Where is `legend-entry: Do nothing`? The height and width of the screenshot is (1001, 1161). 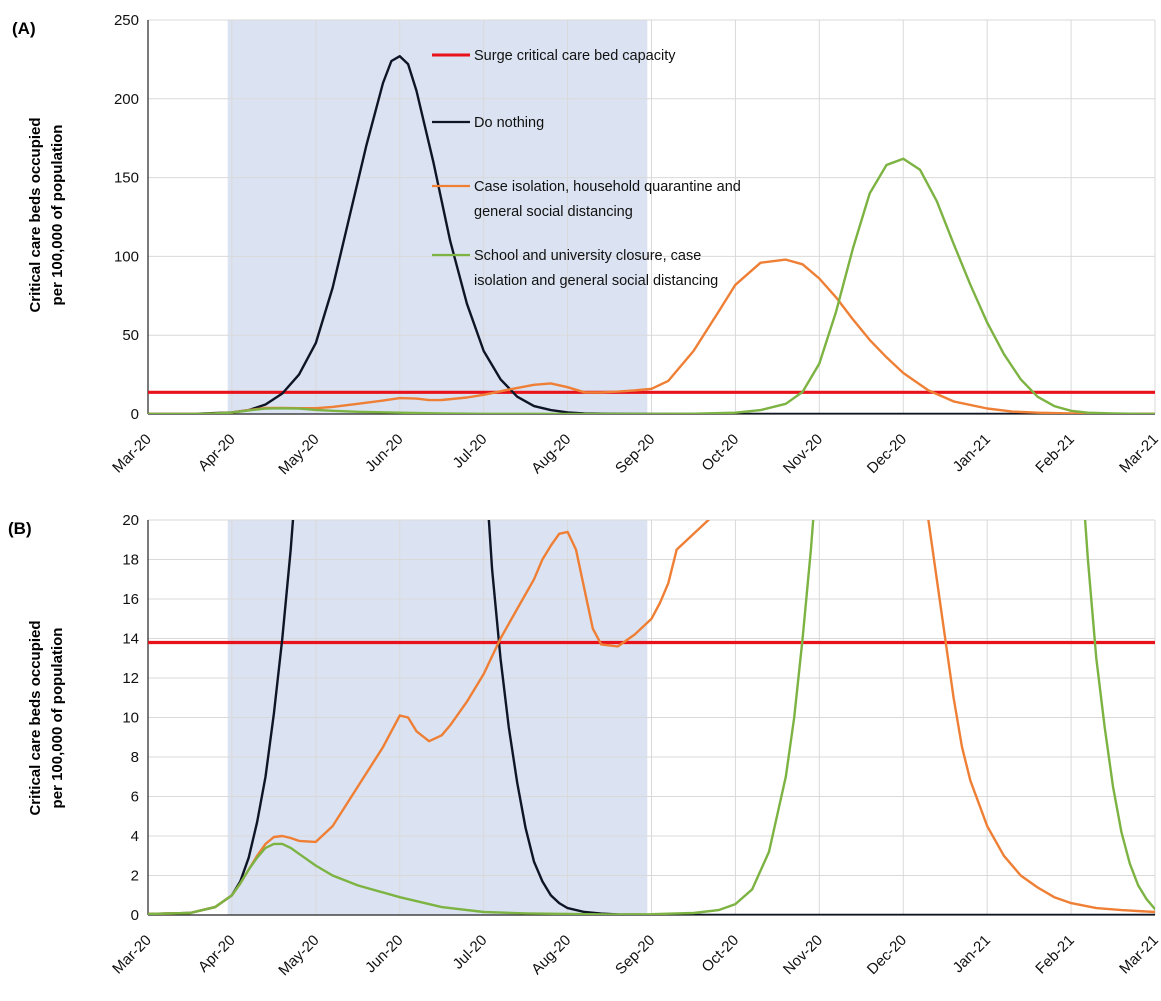
legend-entry: Do nothing is located at coordinates (509, 123).